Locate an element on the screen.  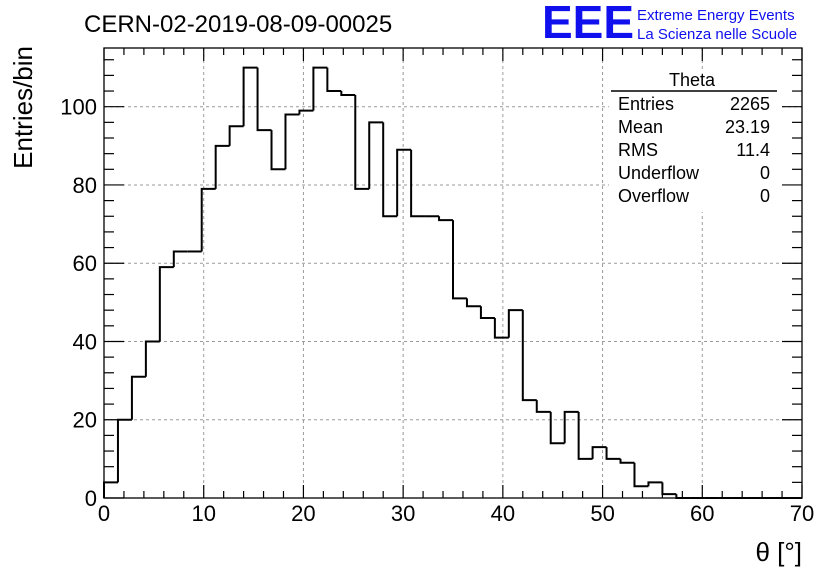
x-tick-label: 50 is located at coordinates (602, 513).